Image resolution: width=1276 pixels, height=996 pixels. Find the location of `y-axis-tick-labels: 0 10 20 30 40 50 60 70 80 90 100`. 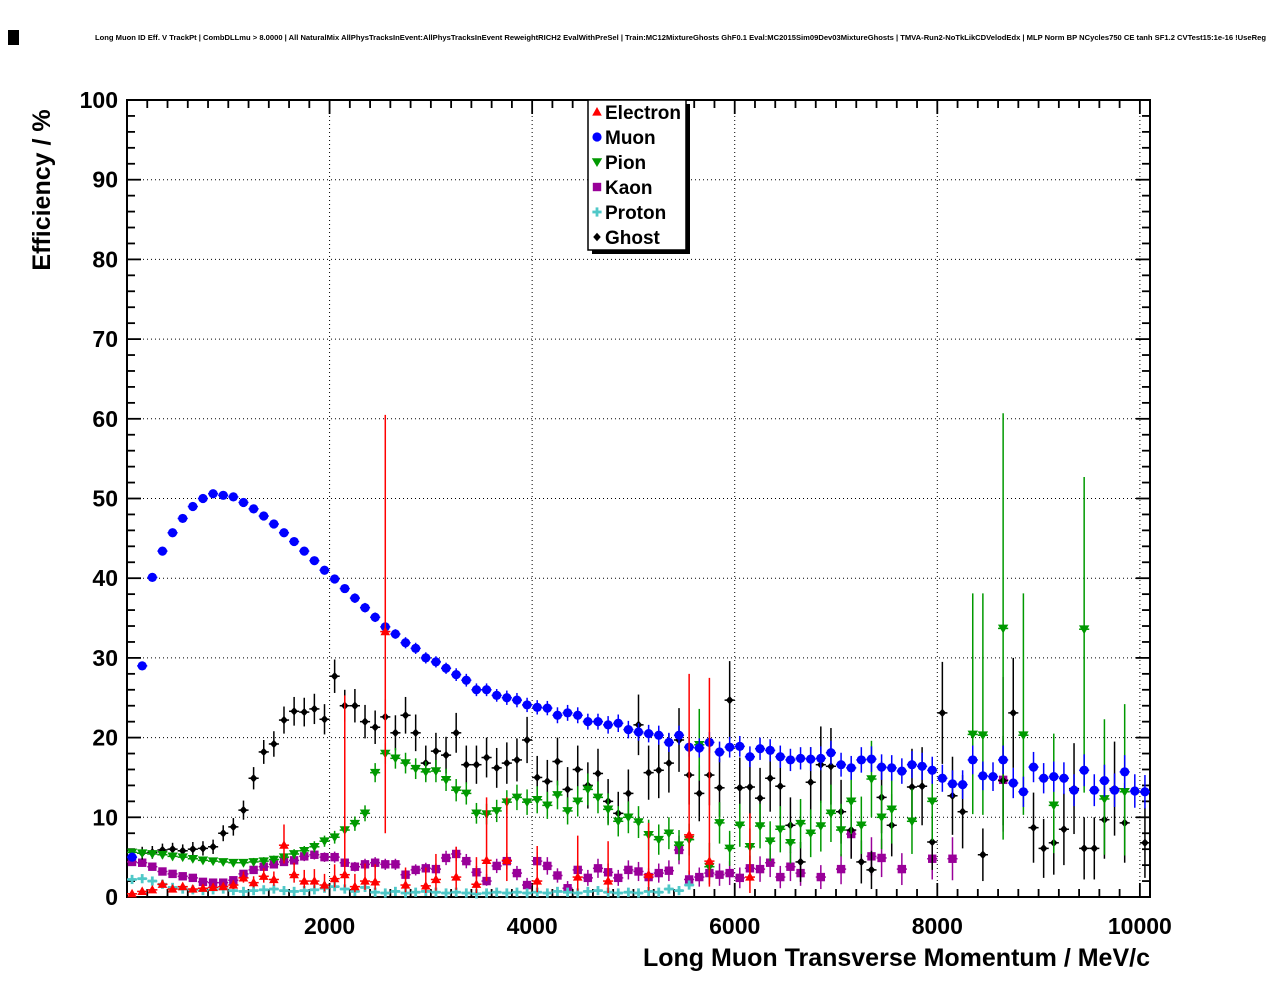

y-axis-tick-labels: 0 10 20 30 40 50 60 70 80 90 100 is located at coordinates (99, 498).